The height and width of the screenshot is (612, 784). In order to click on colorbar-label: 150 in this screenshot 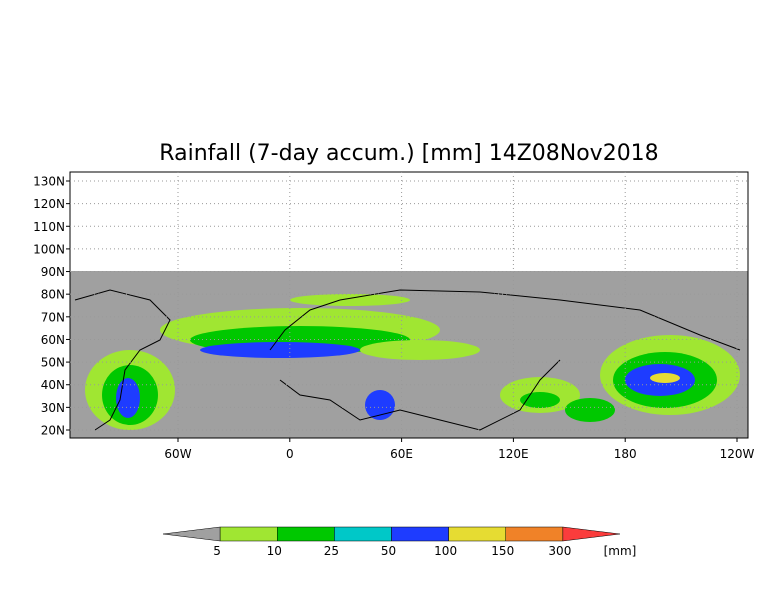, I will do `click(502, 551)`.